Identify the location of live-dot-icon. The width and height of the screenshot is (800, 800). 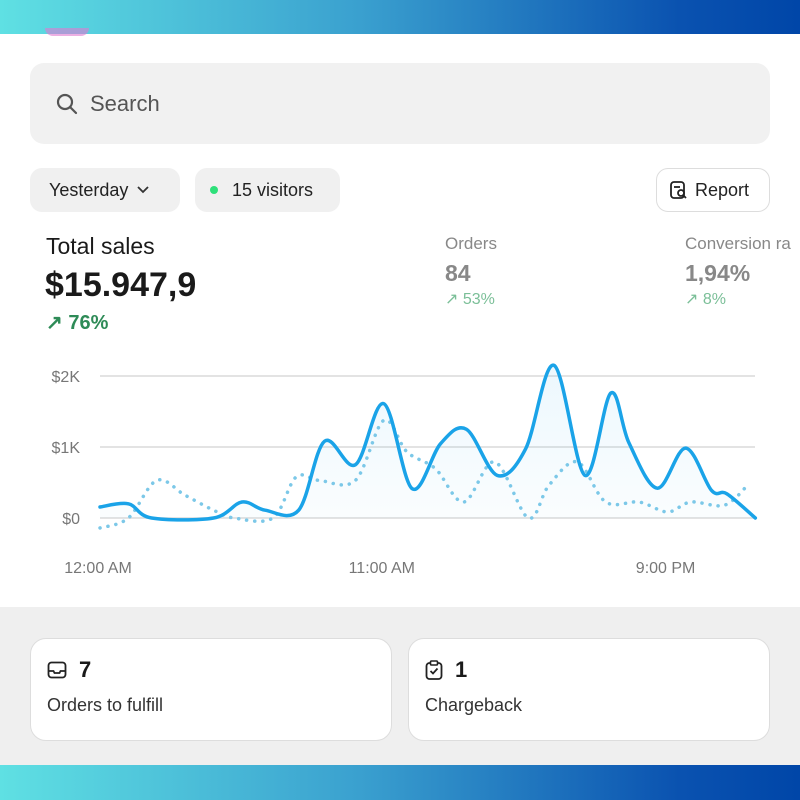
(214, 190).